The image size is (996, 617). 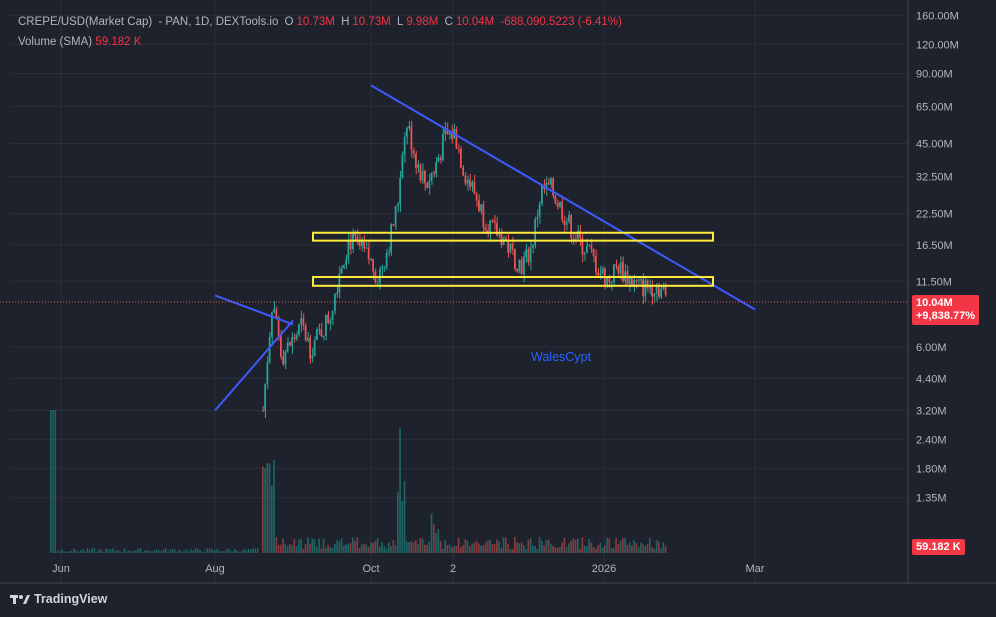 I want to click on high-label: H, so click(x=345, y=22).